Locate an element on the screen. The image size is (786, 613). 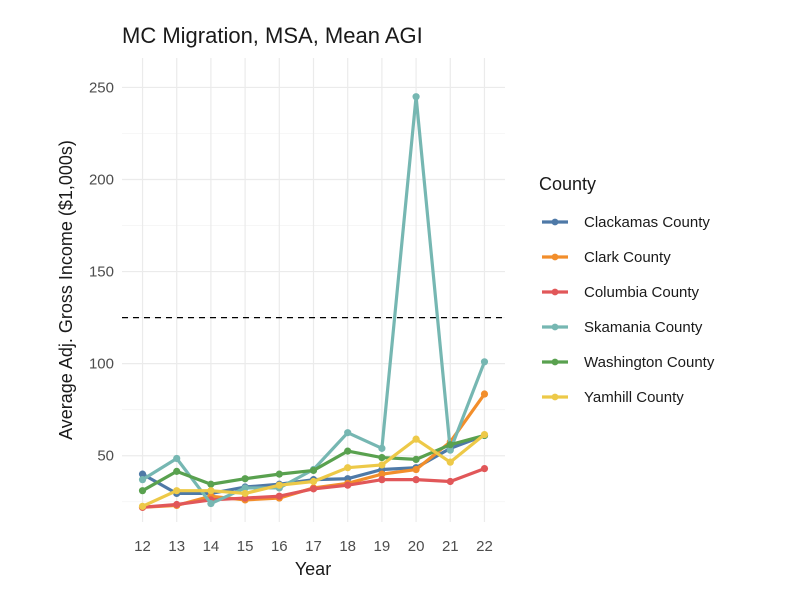
legend-item-clackamas-county: Clackamas County is located at coordinates (626, 222).